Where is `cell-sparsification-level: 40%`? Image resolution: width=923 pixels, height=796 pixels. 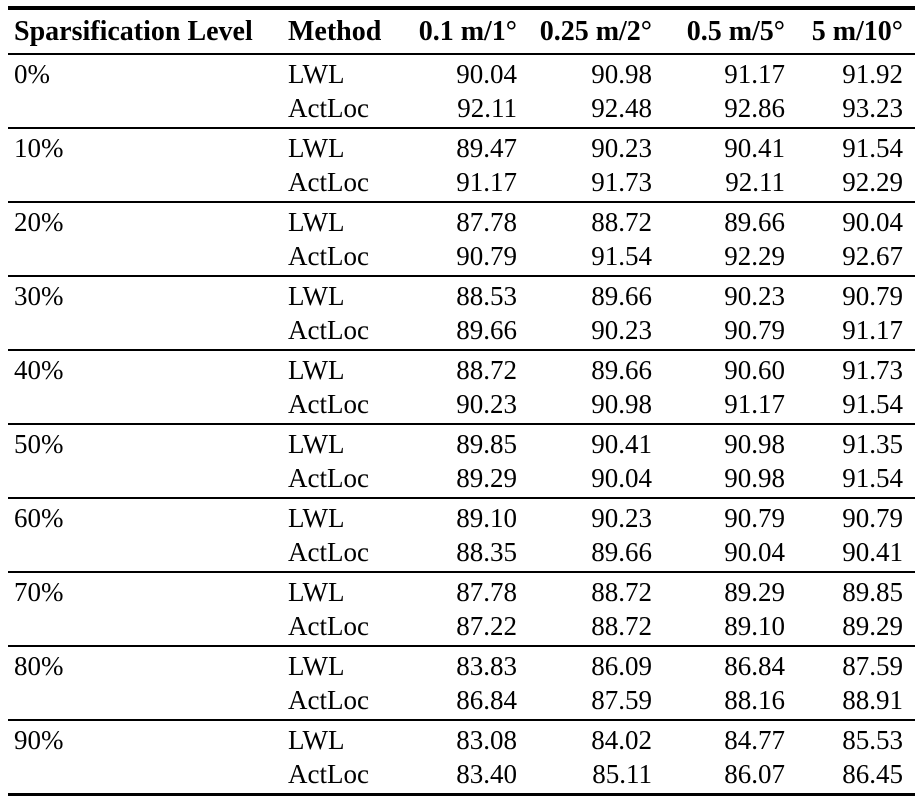
cell-sparsification-level: 40% is located at coordinates (39, 370).